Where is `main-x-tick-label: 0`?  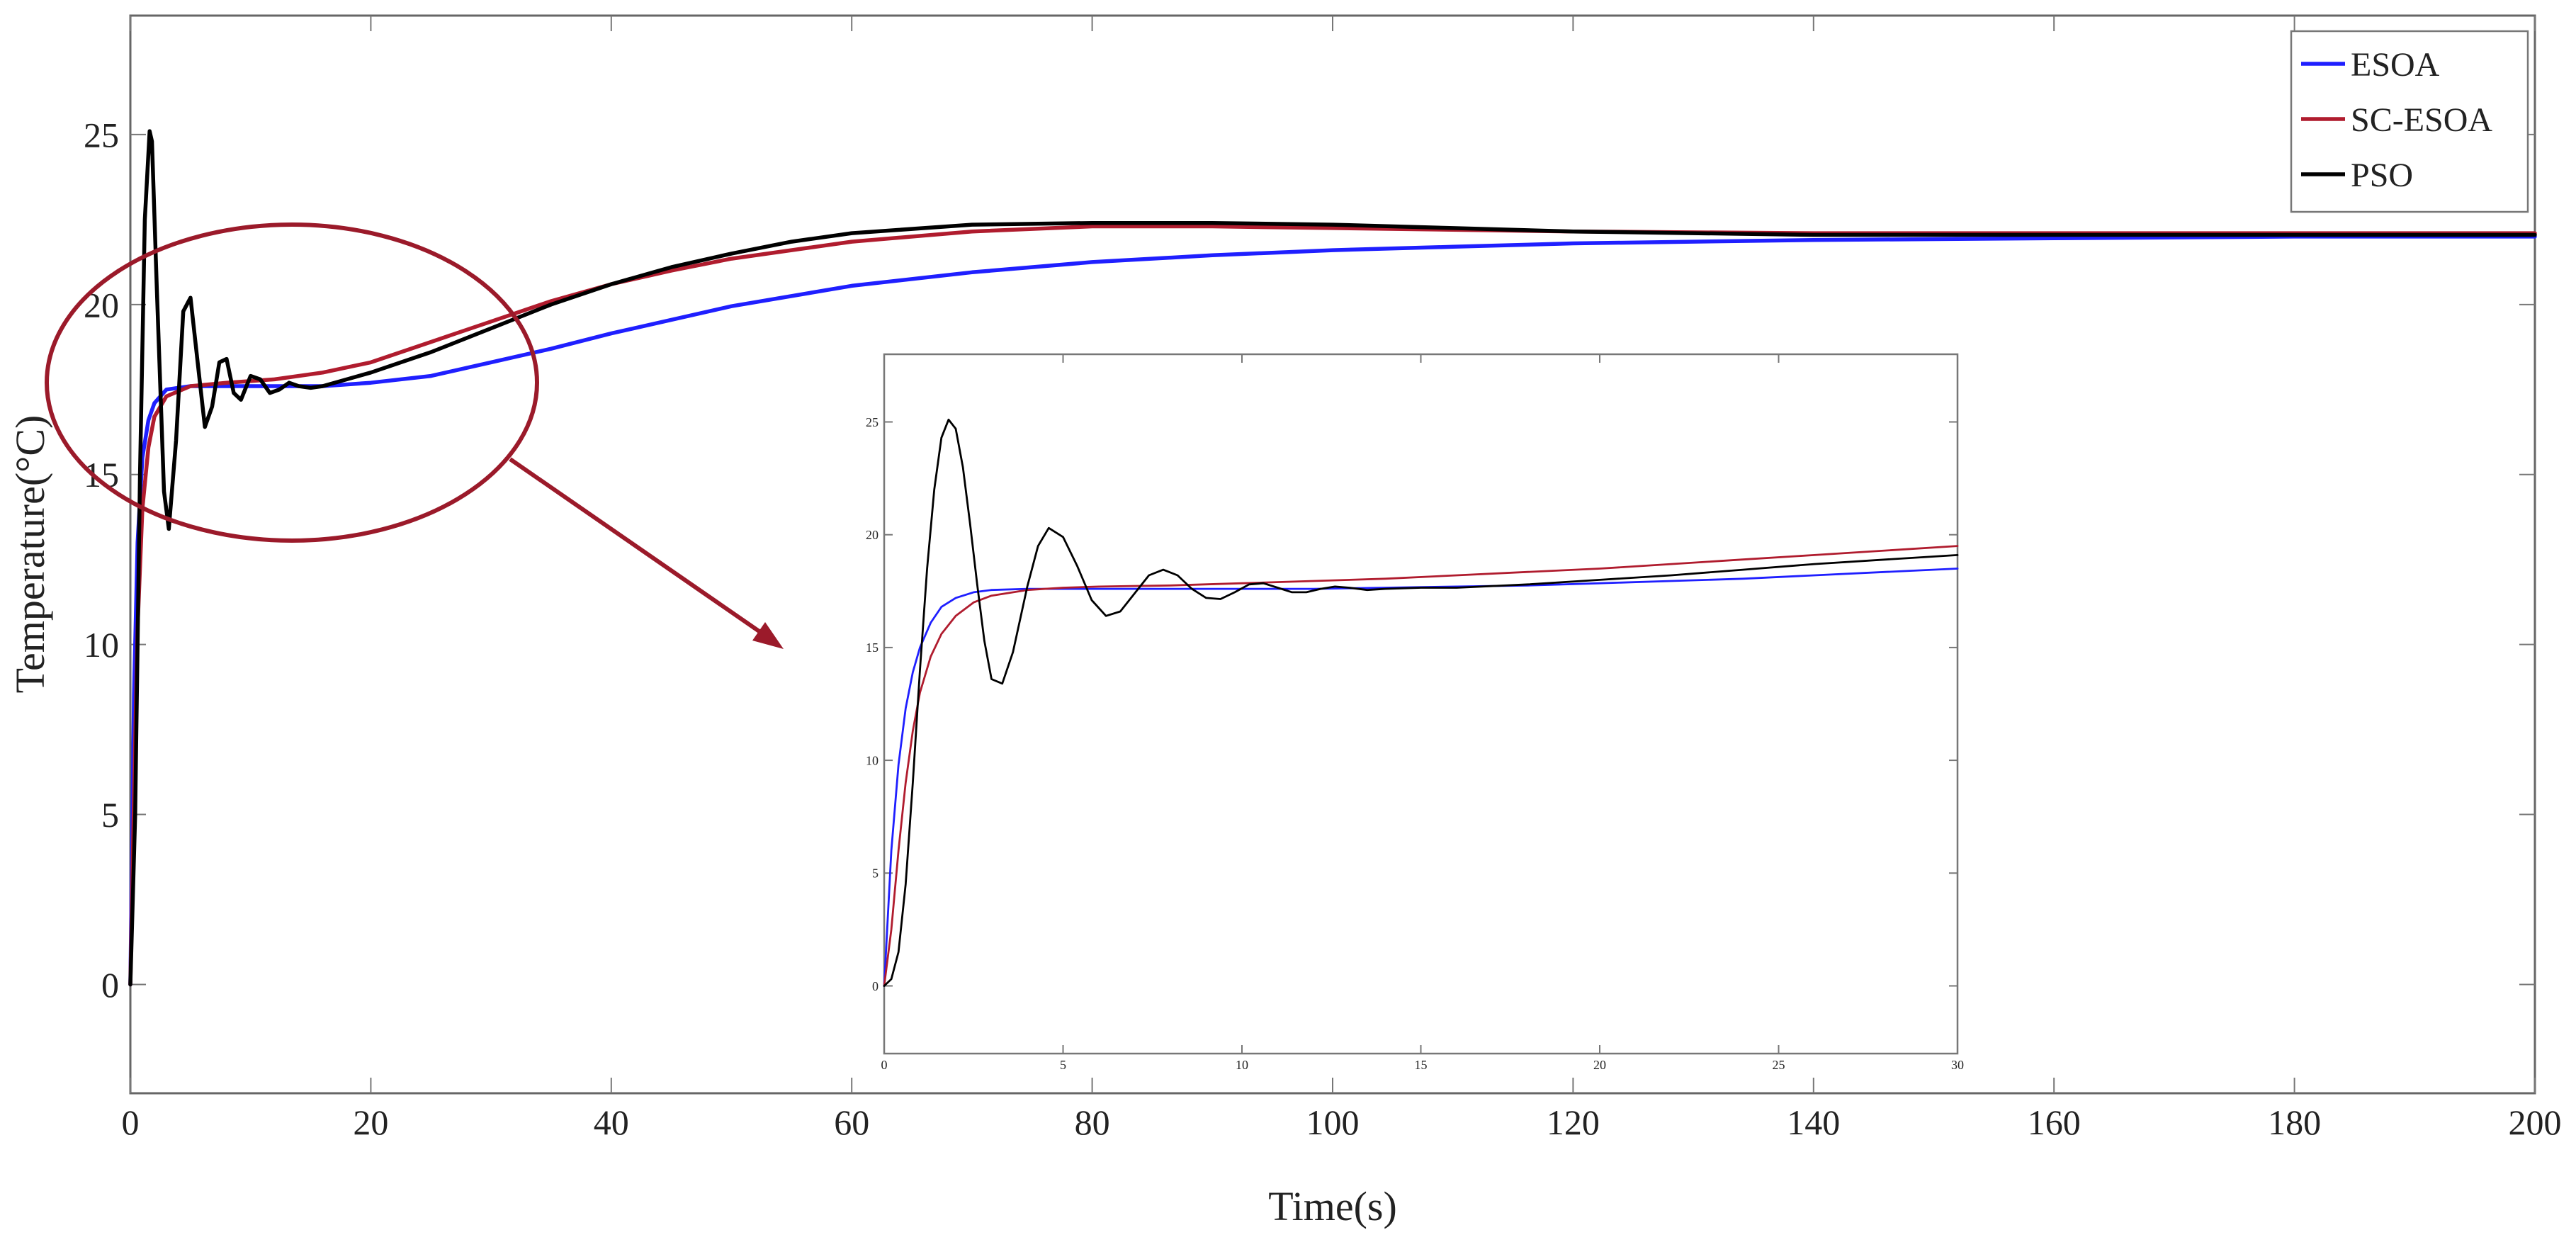 main-x-tick-label: 0 is located at coordinates (131, 1122).